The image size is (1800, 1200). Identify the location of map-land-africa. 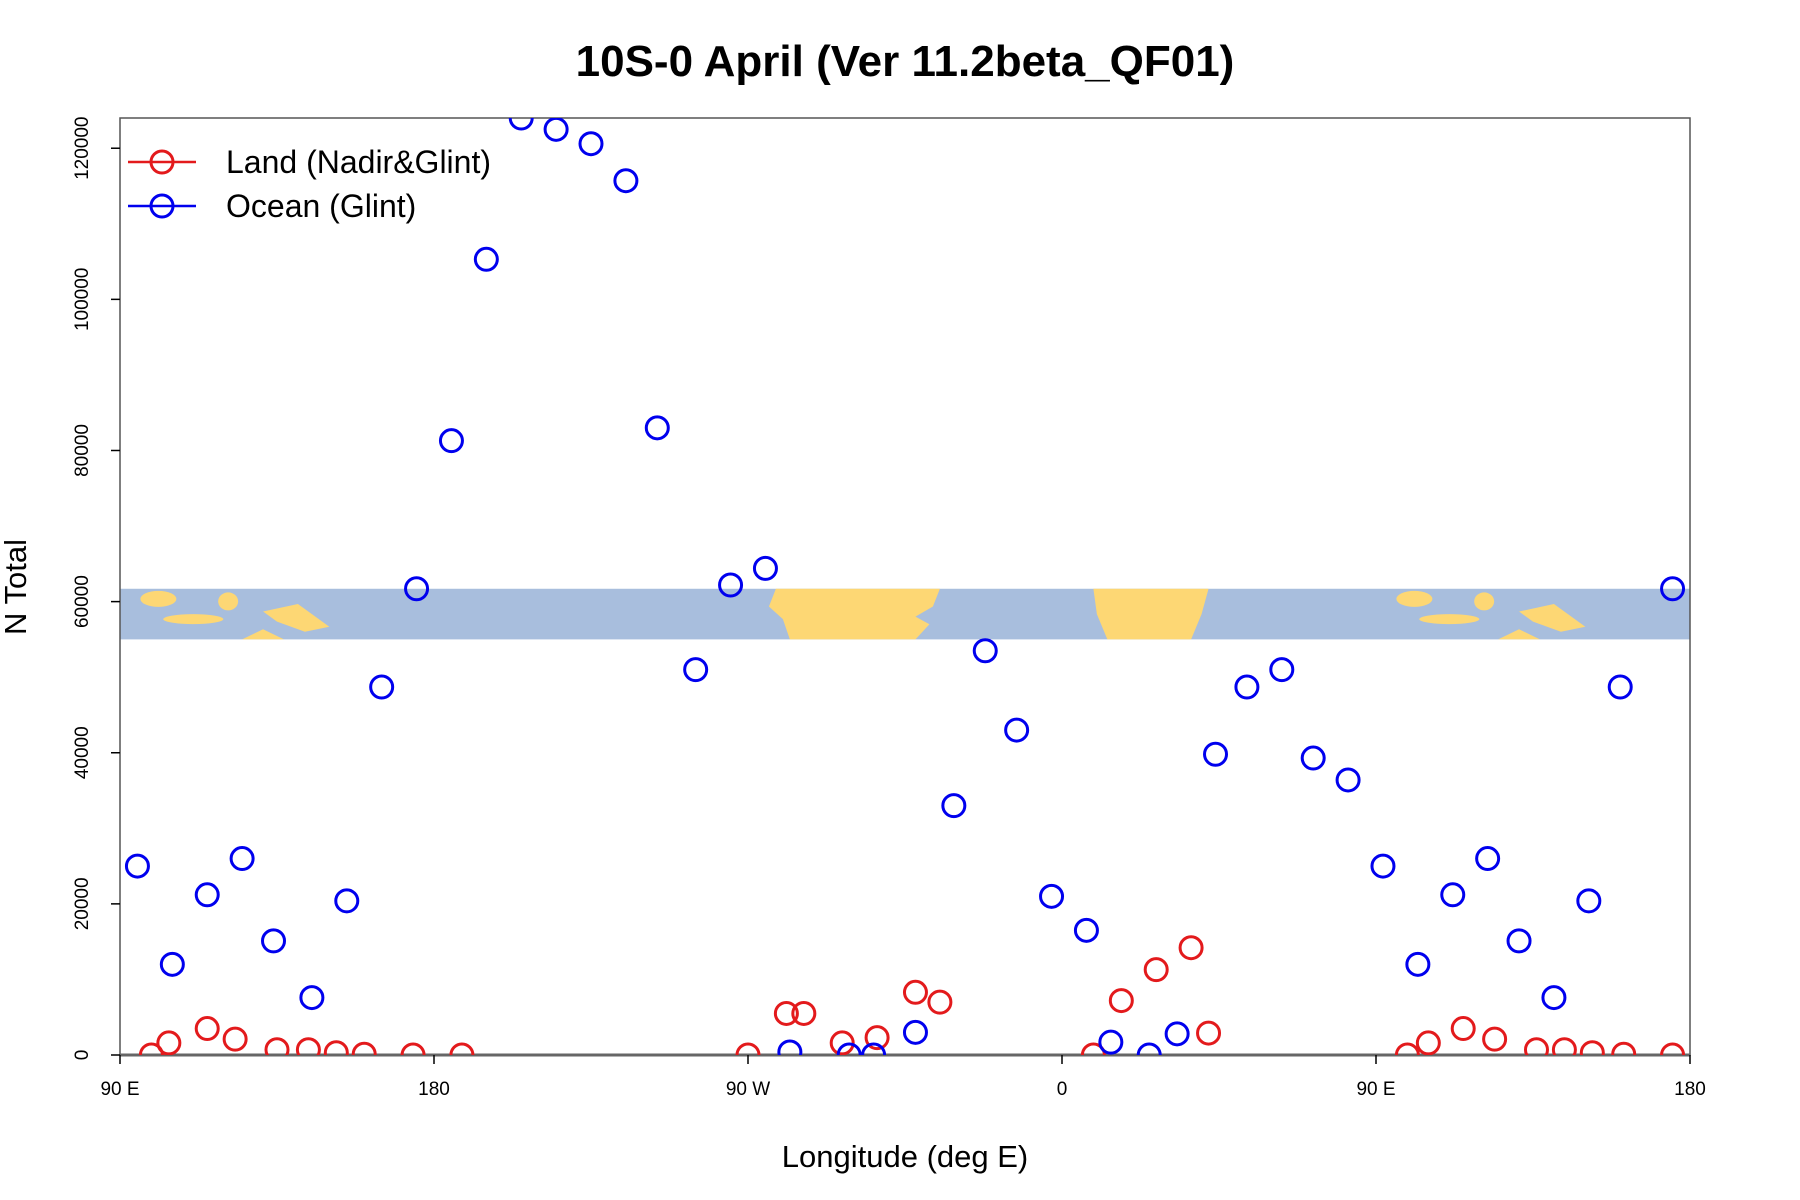
(1151, 614).